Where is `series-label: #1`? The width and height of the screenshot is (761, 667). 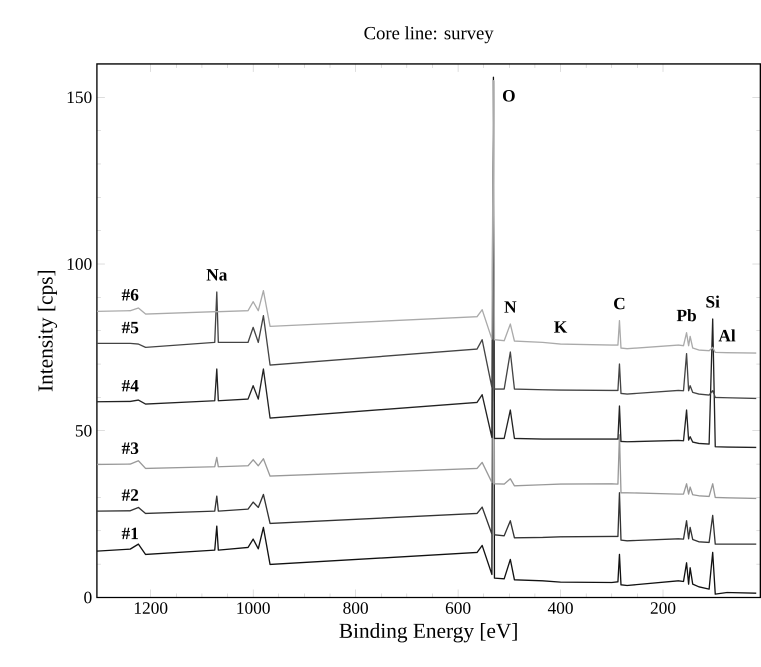
series-label: #1 is located at coordinates (130, 533).